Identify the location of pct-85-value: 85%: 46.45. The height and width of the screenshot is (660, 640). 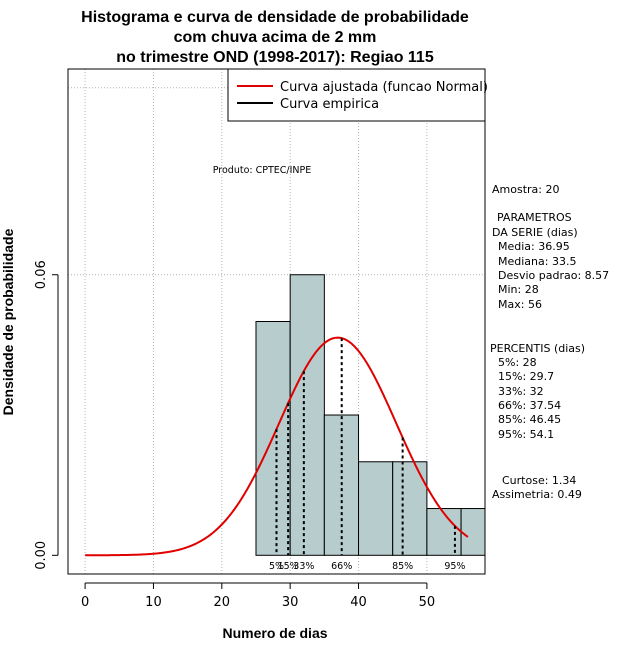
(529, 419).